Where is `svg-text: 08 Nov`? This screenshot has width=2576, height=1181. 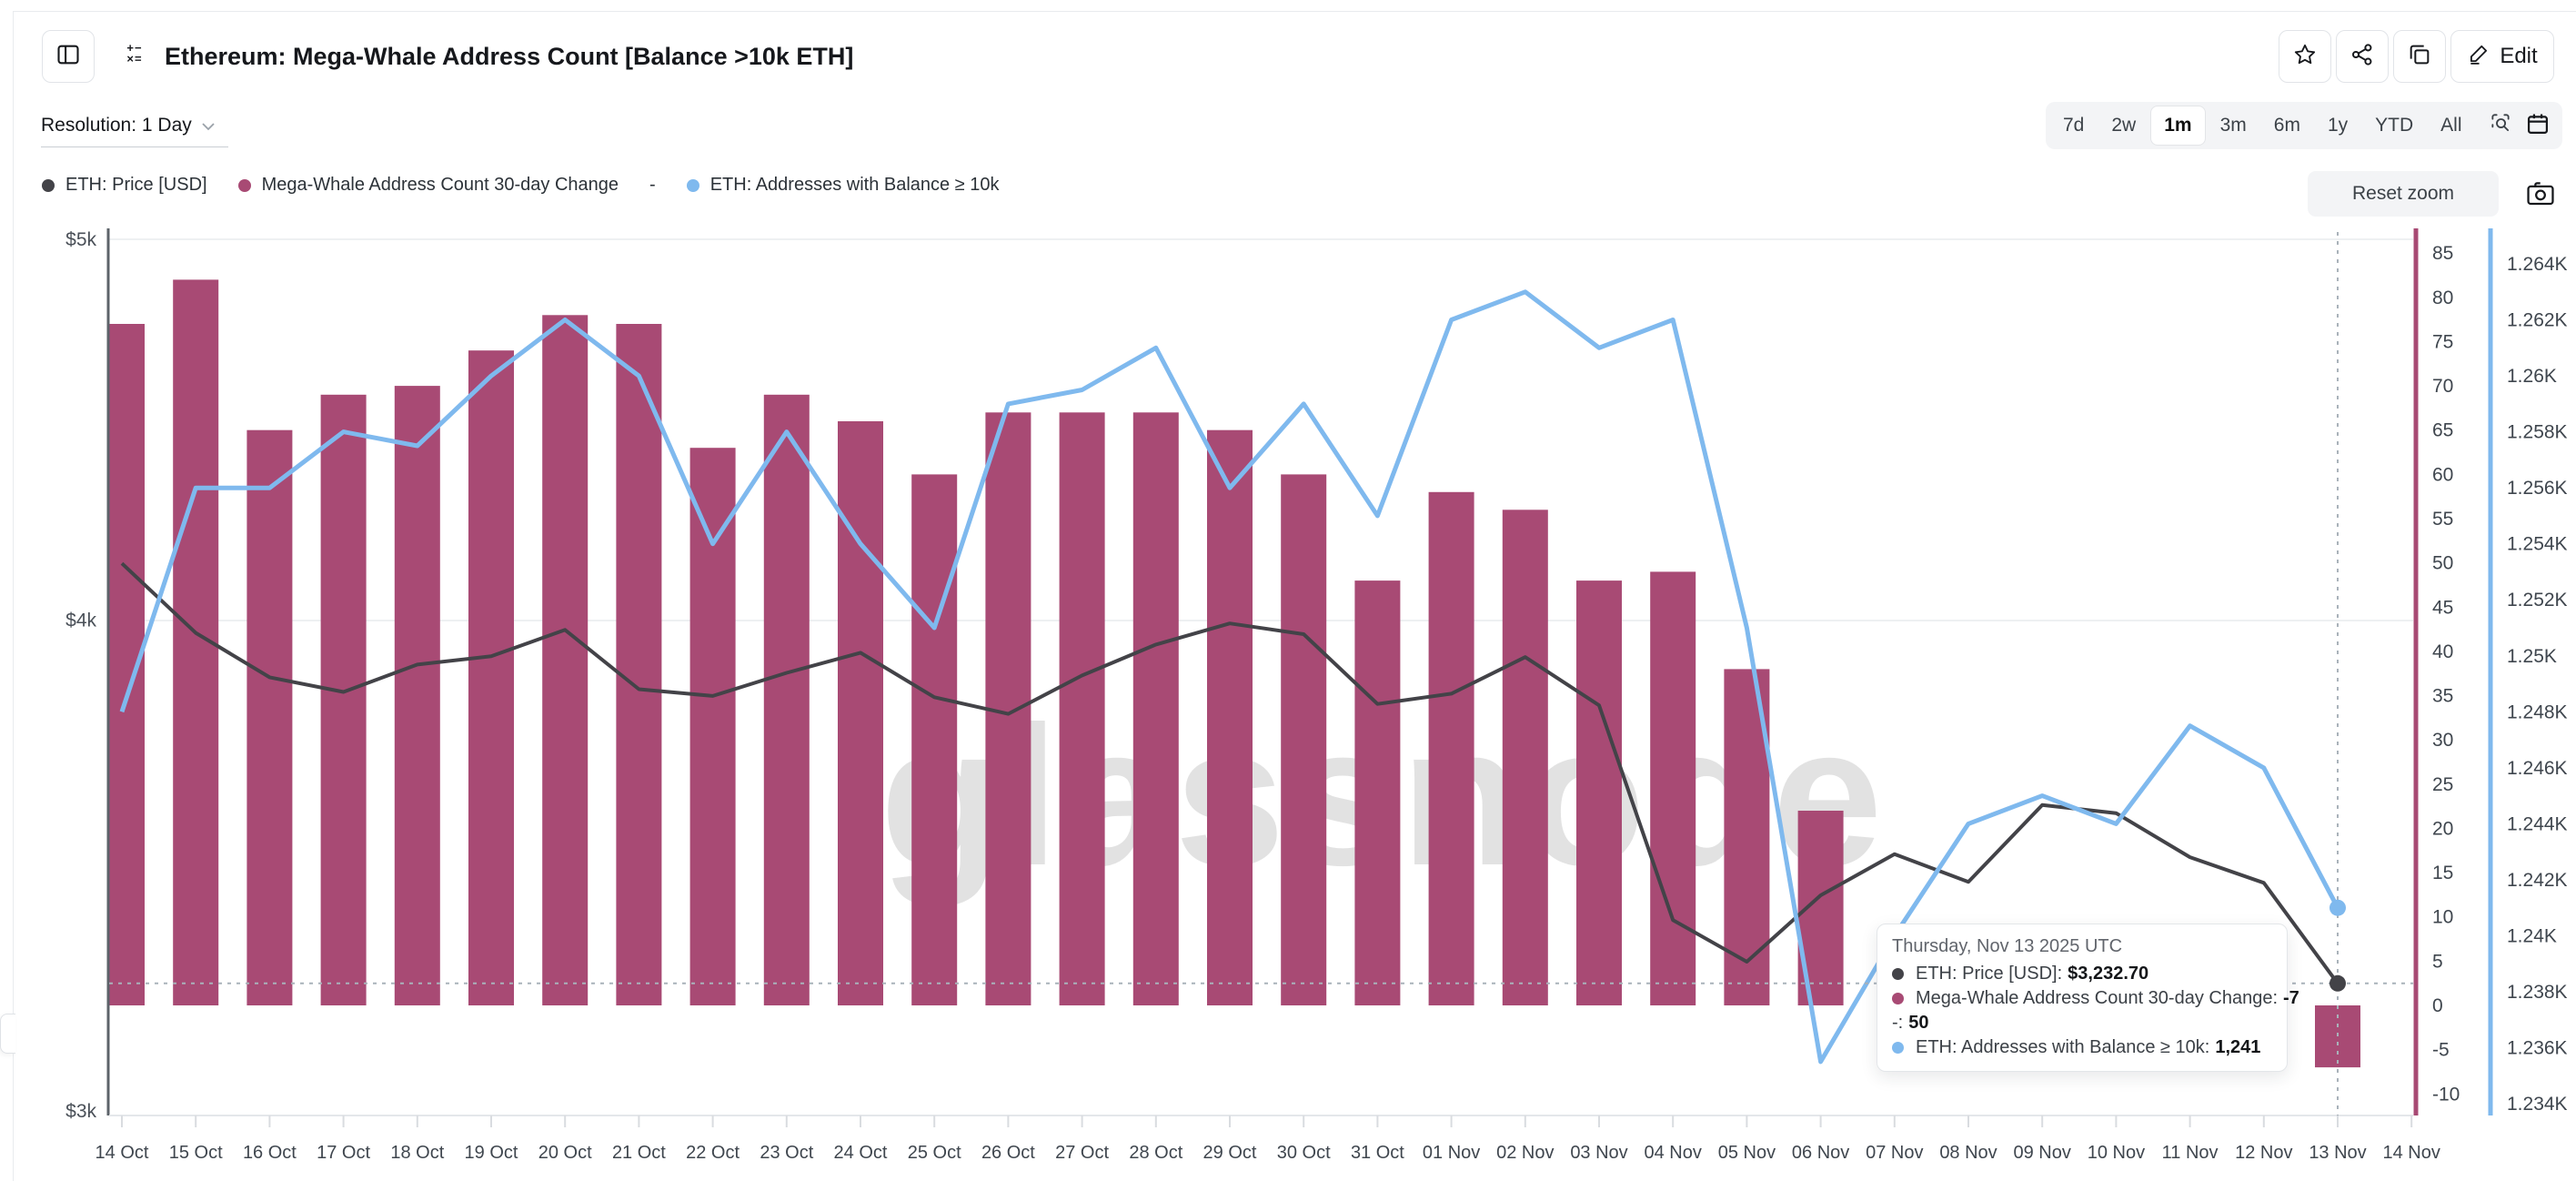 svg-text: 08 Nov is located at coordinates (1968, 1153).